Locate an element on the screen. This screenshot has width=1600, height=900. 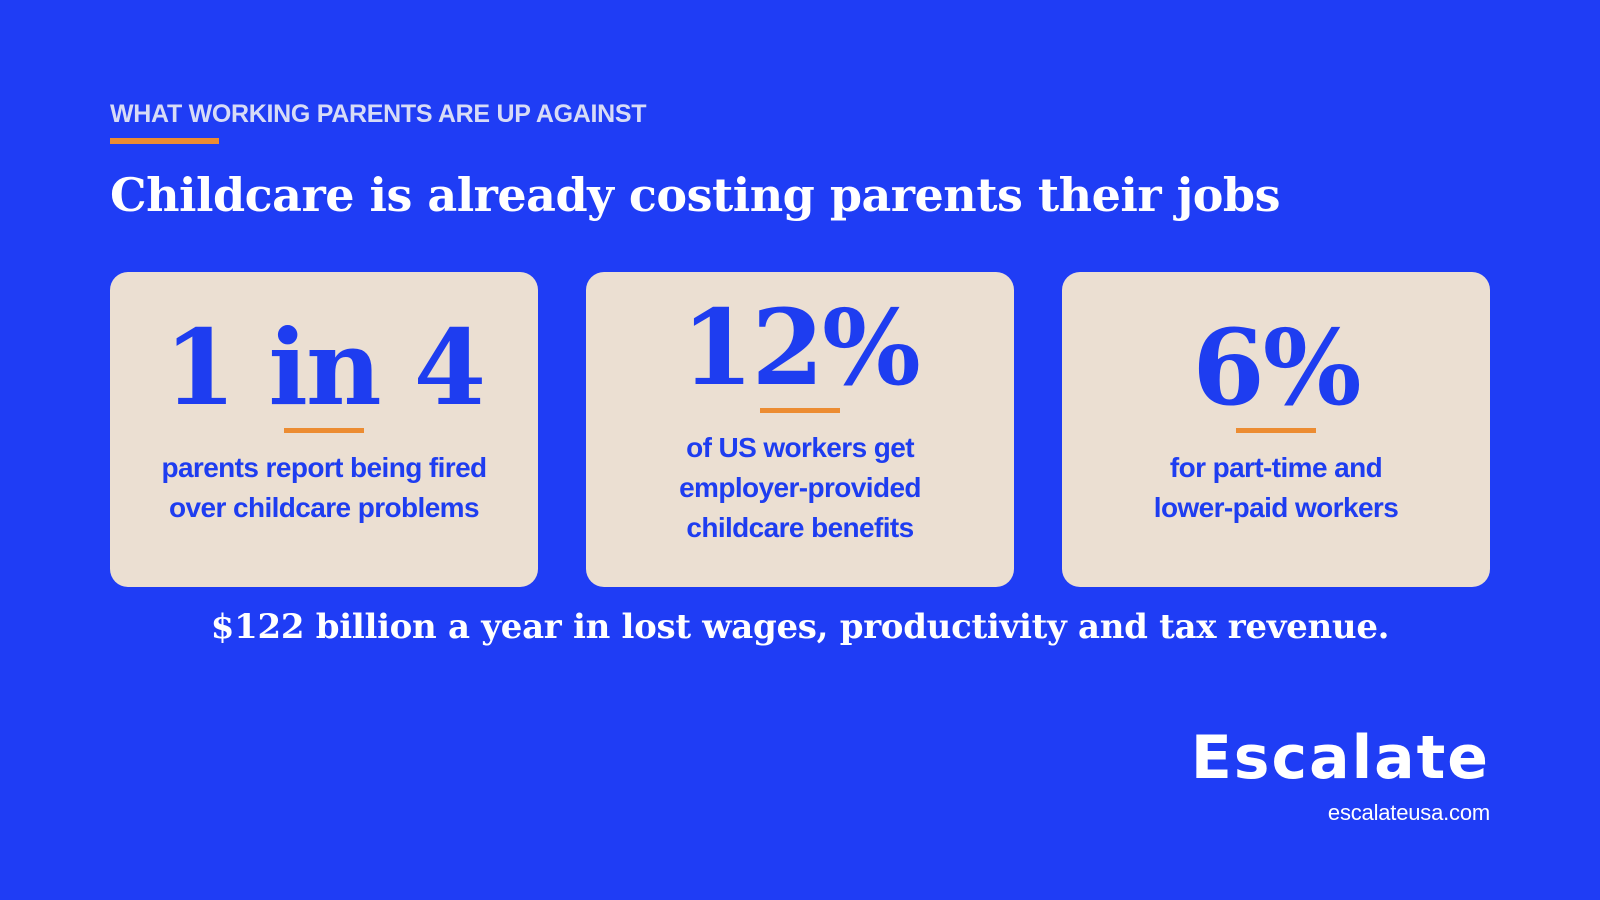
stat-description-line: of US workers get is located at coordinates (800, 447).